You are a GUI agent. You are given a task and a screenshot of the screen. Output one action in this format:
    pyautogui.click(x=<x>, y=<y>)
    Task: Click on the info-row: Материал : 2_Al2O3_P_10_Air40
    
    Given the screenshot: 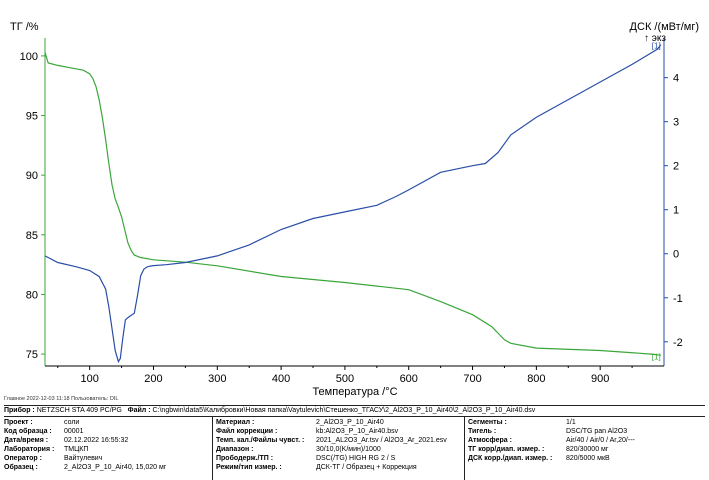 What is the action you would take?
    pyautogui.click(x=331, y=422)
    